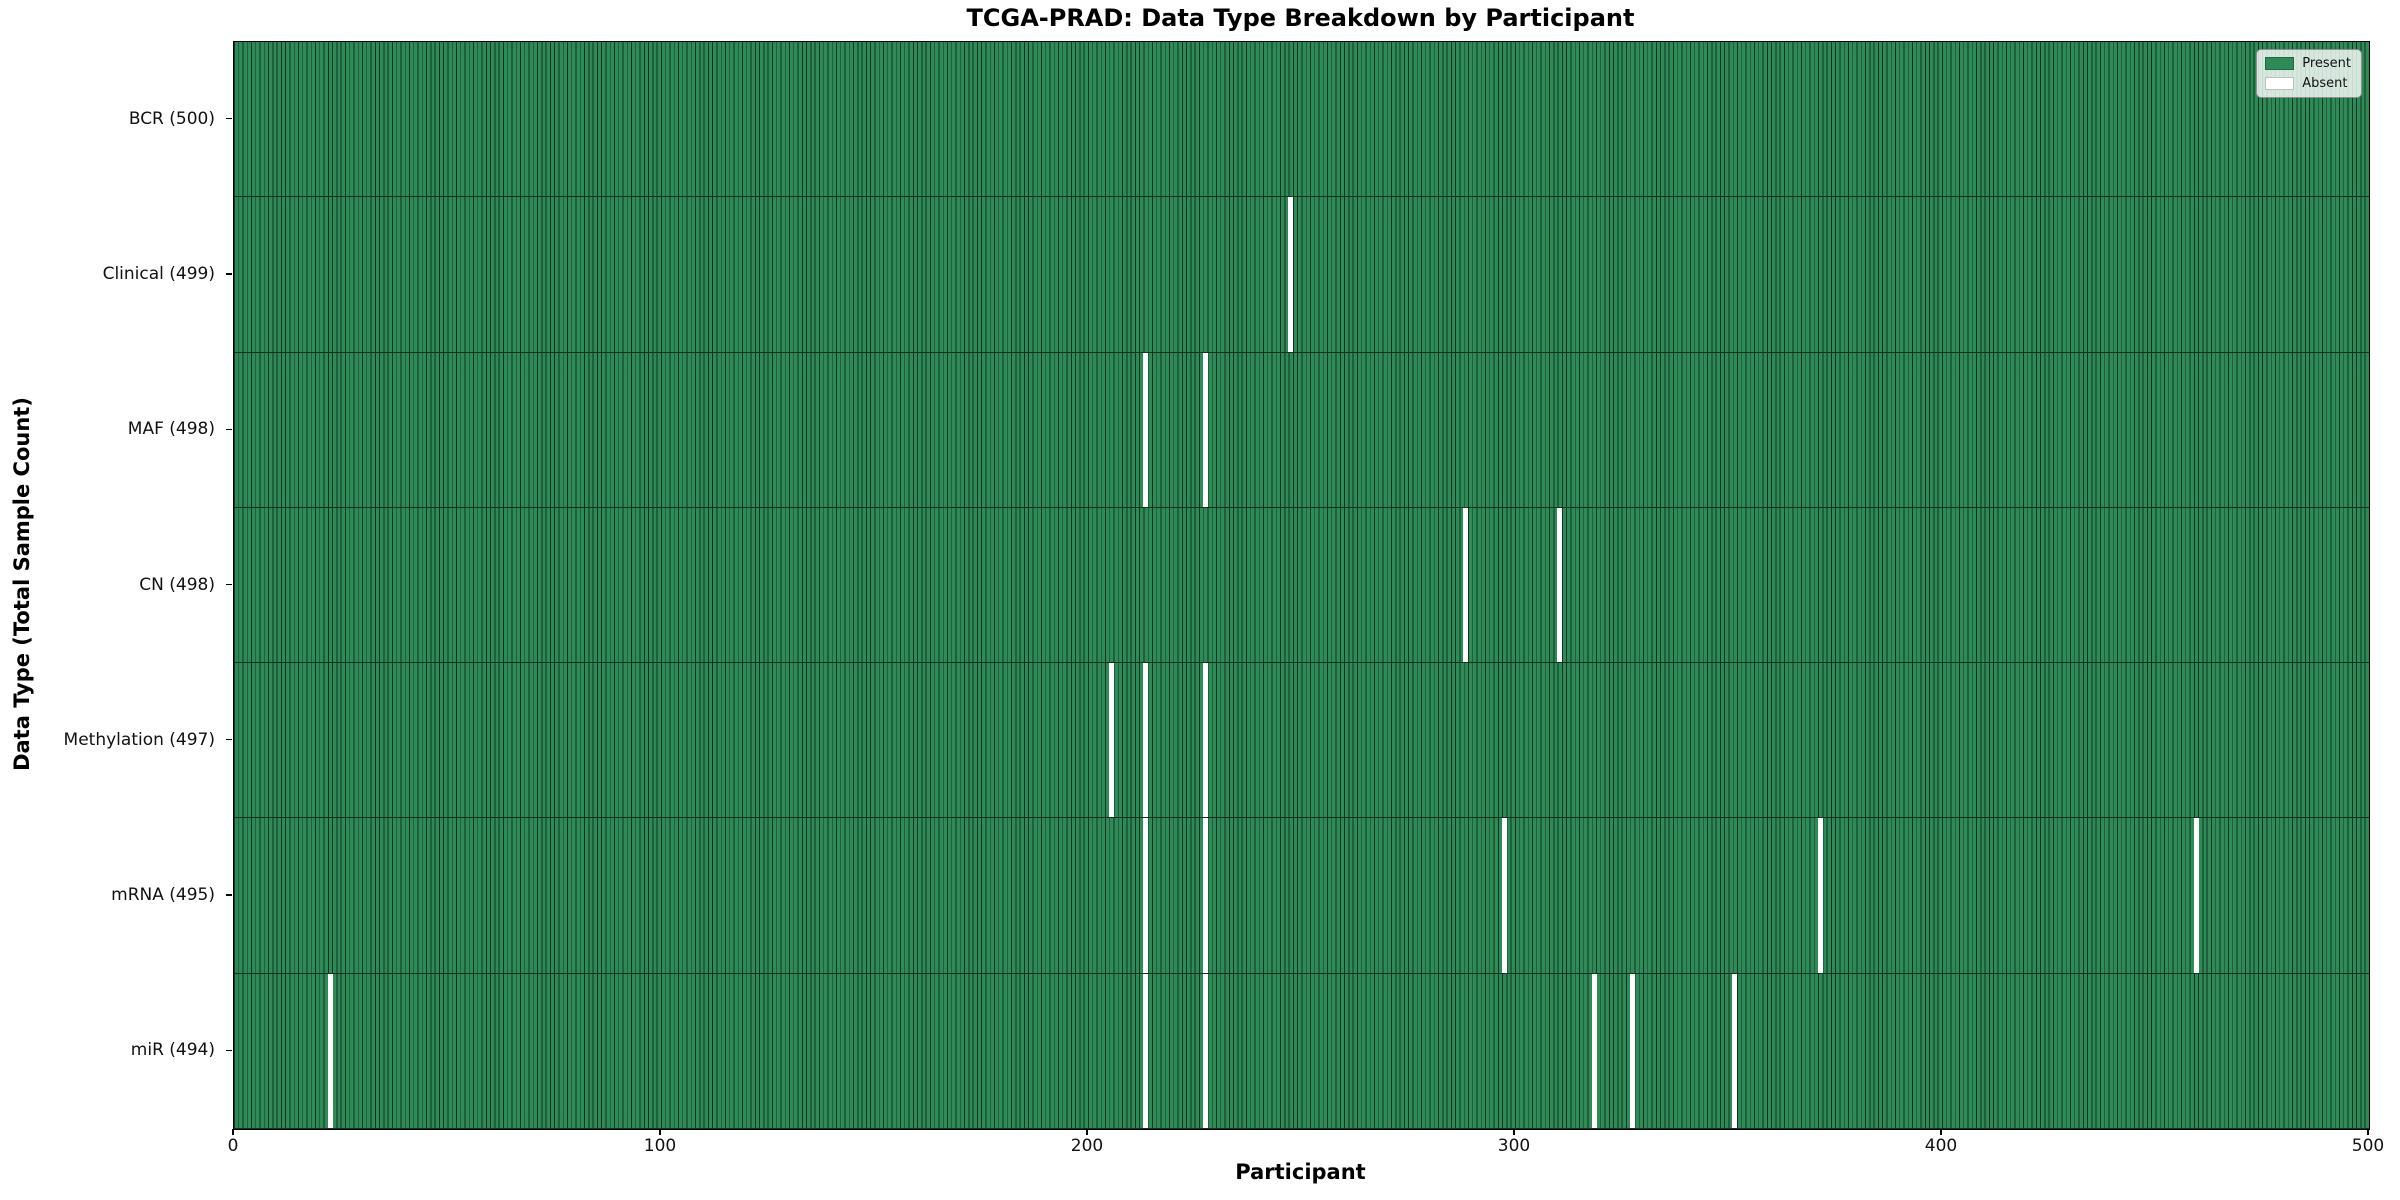  What do you see at coordinates (2280, 63) in the screenshot?
I see `legend-present-swatch` at bounding box center [2280, 63].